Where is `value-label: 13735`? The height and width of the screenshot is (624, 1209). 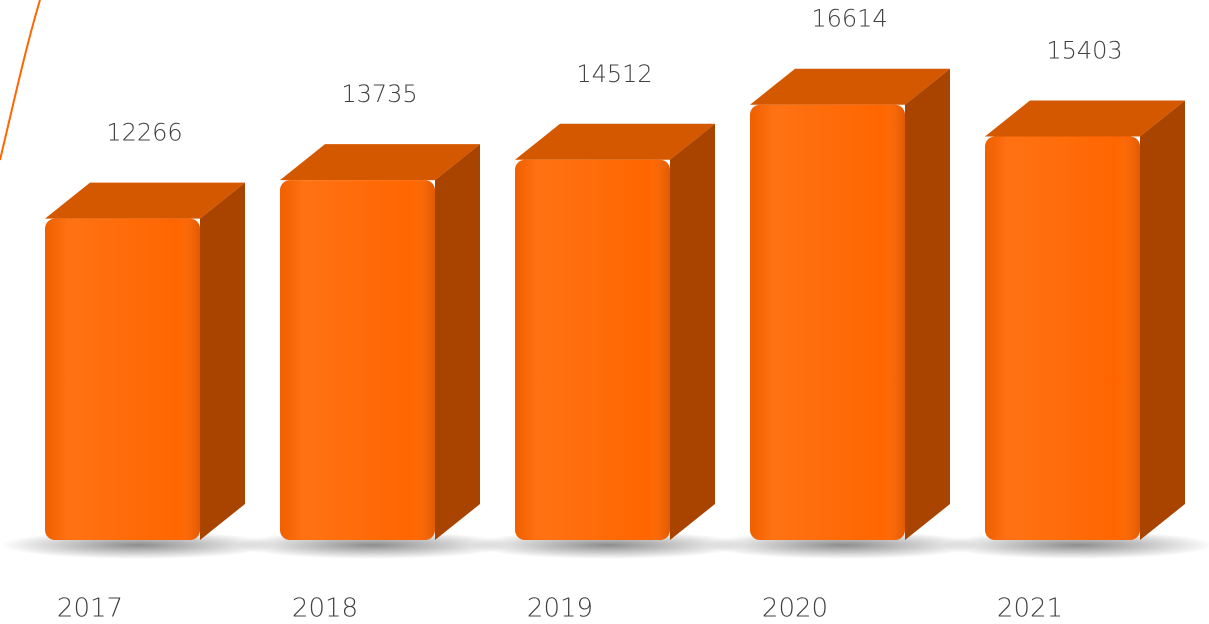 value-label: 13735 is located at coordinates (379, 94).